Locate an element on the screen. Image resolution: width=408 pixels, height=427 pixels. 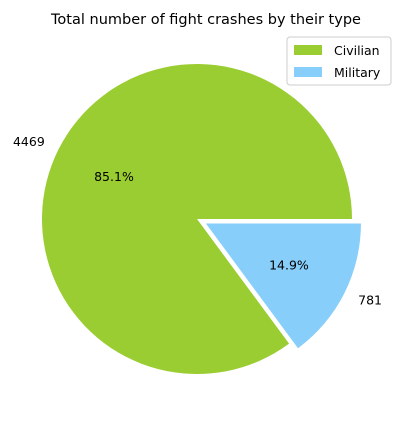
legend-swatch-military is located at coordinates (308, 72).